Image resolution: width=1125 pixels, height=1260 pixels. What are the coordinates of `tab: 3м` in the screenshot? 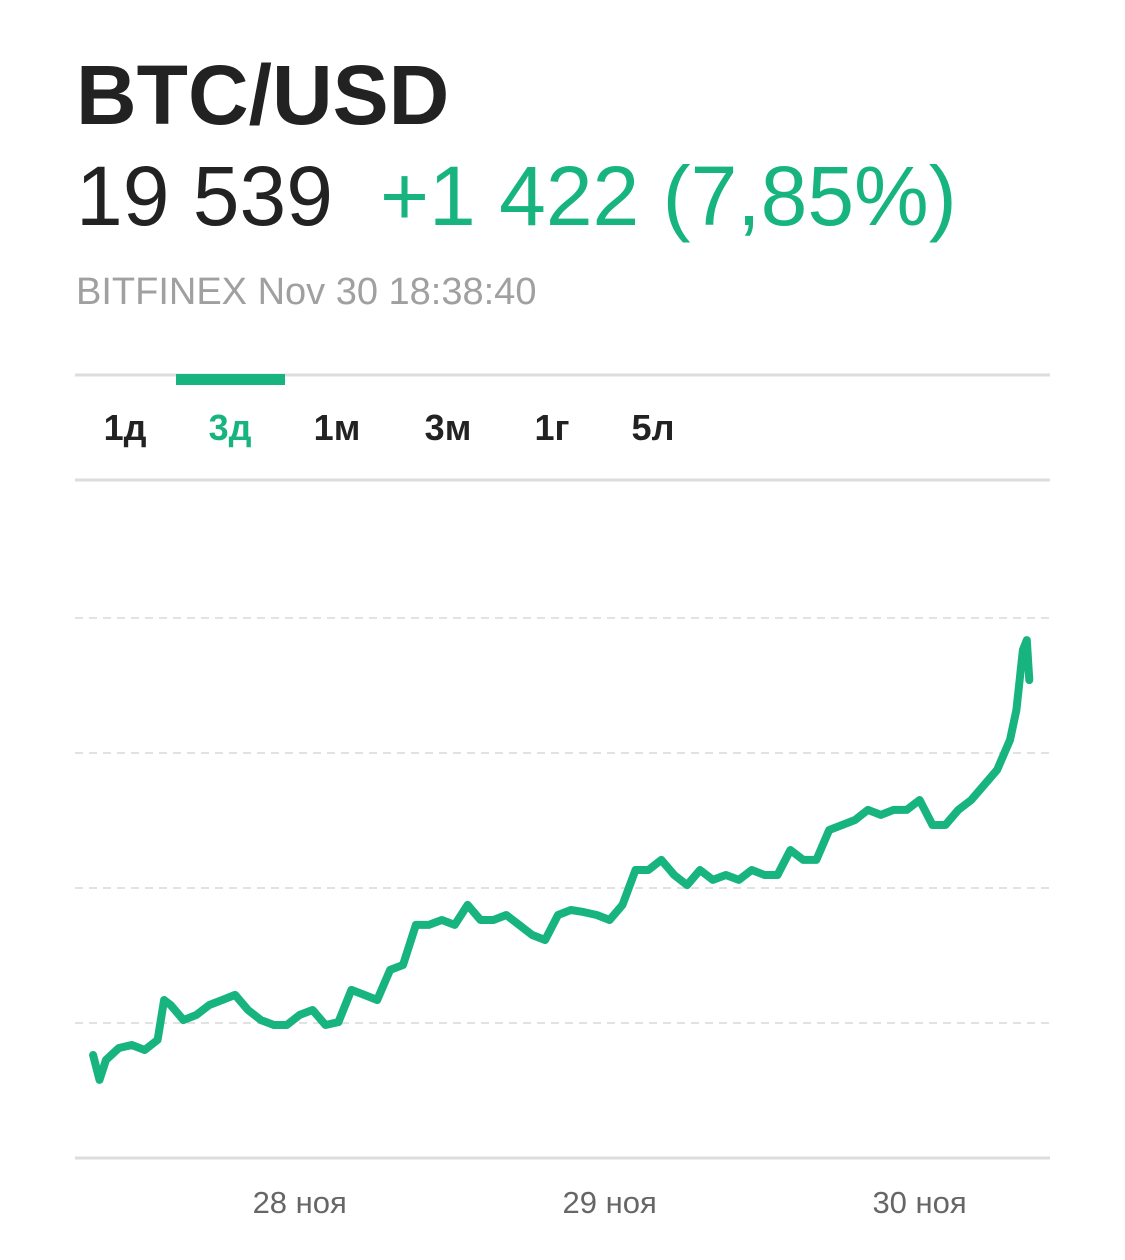 It's located at (448, 427).